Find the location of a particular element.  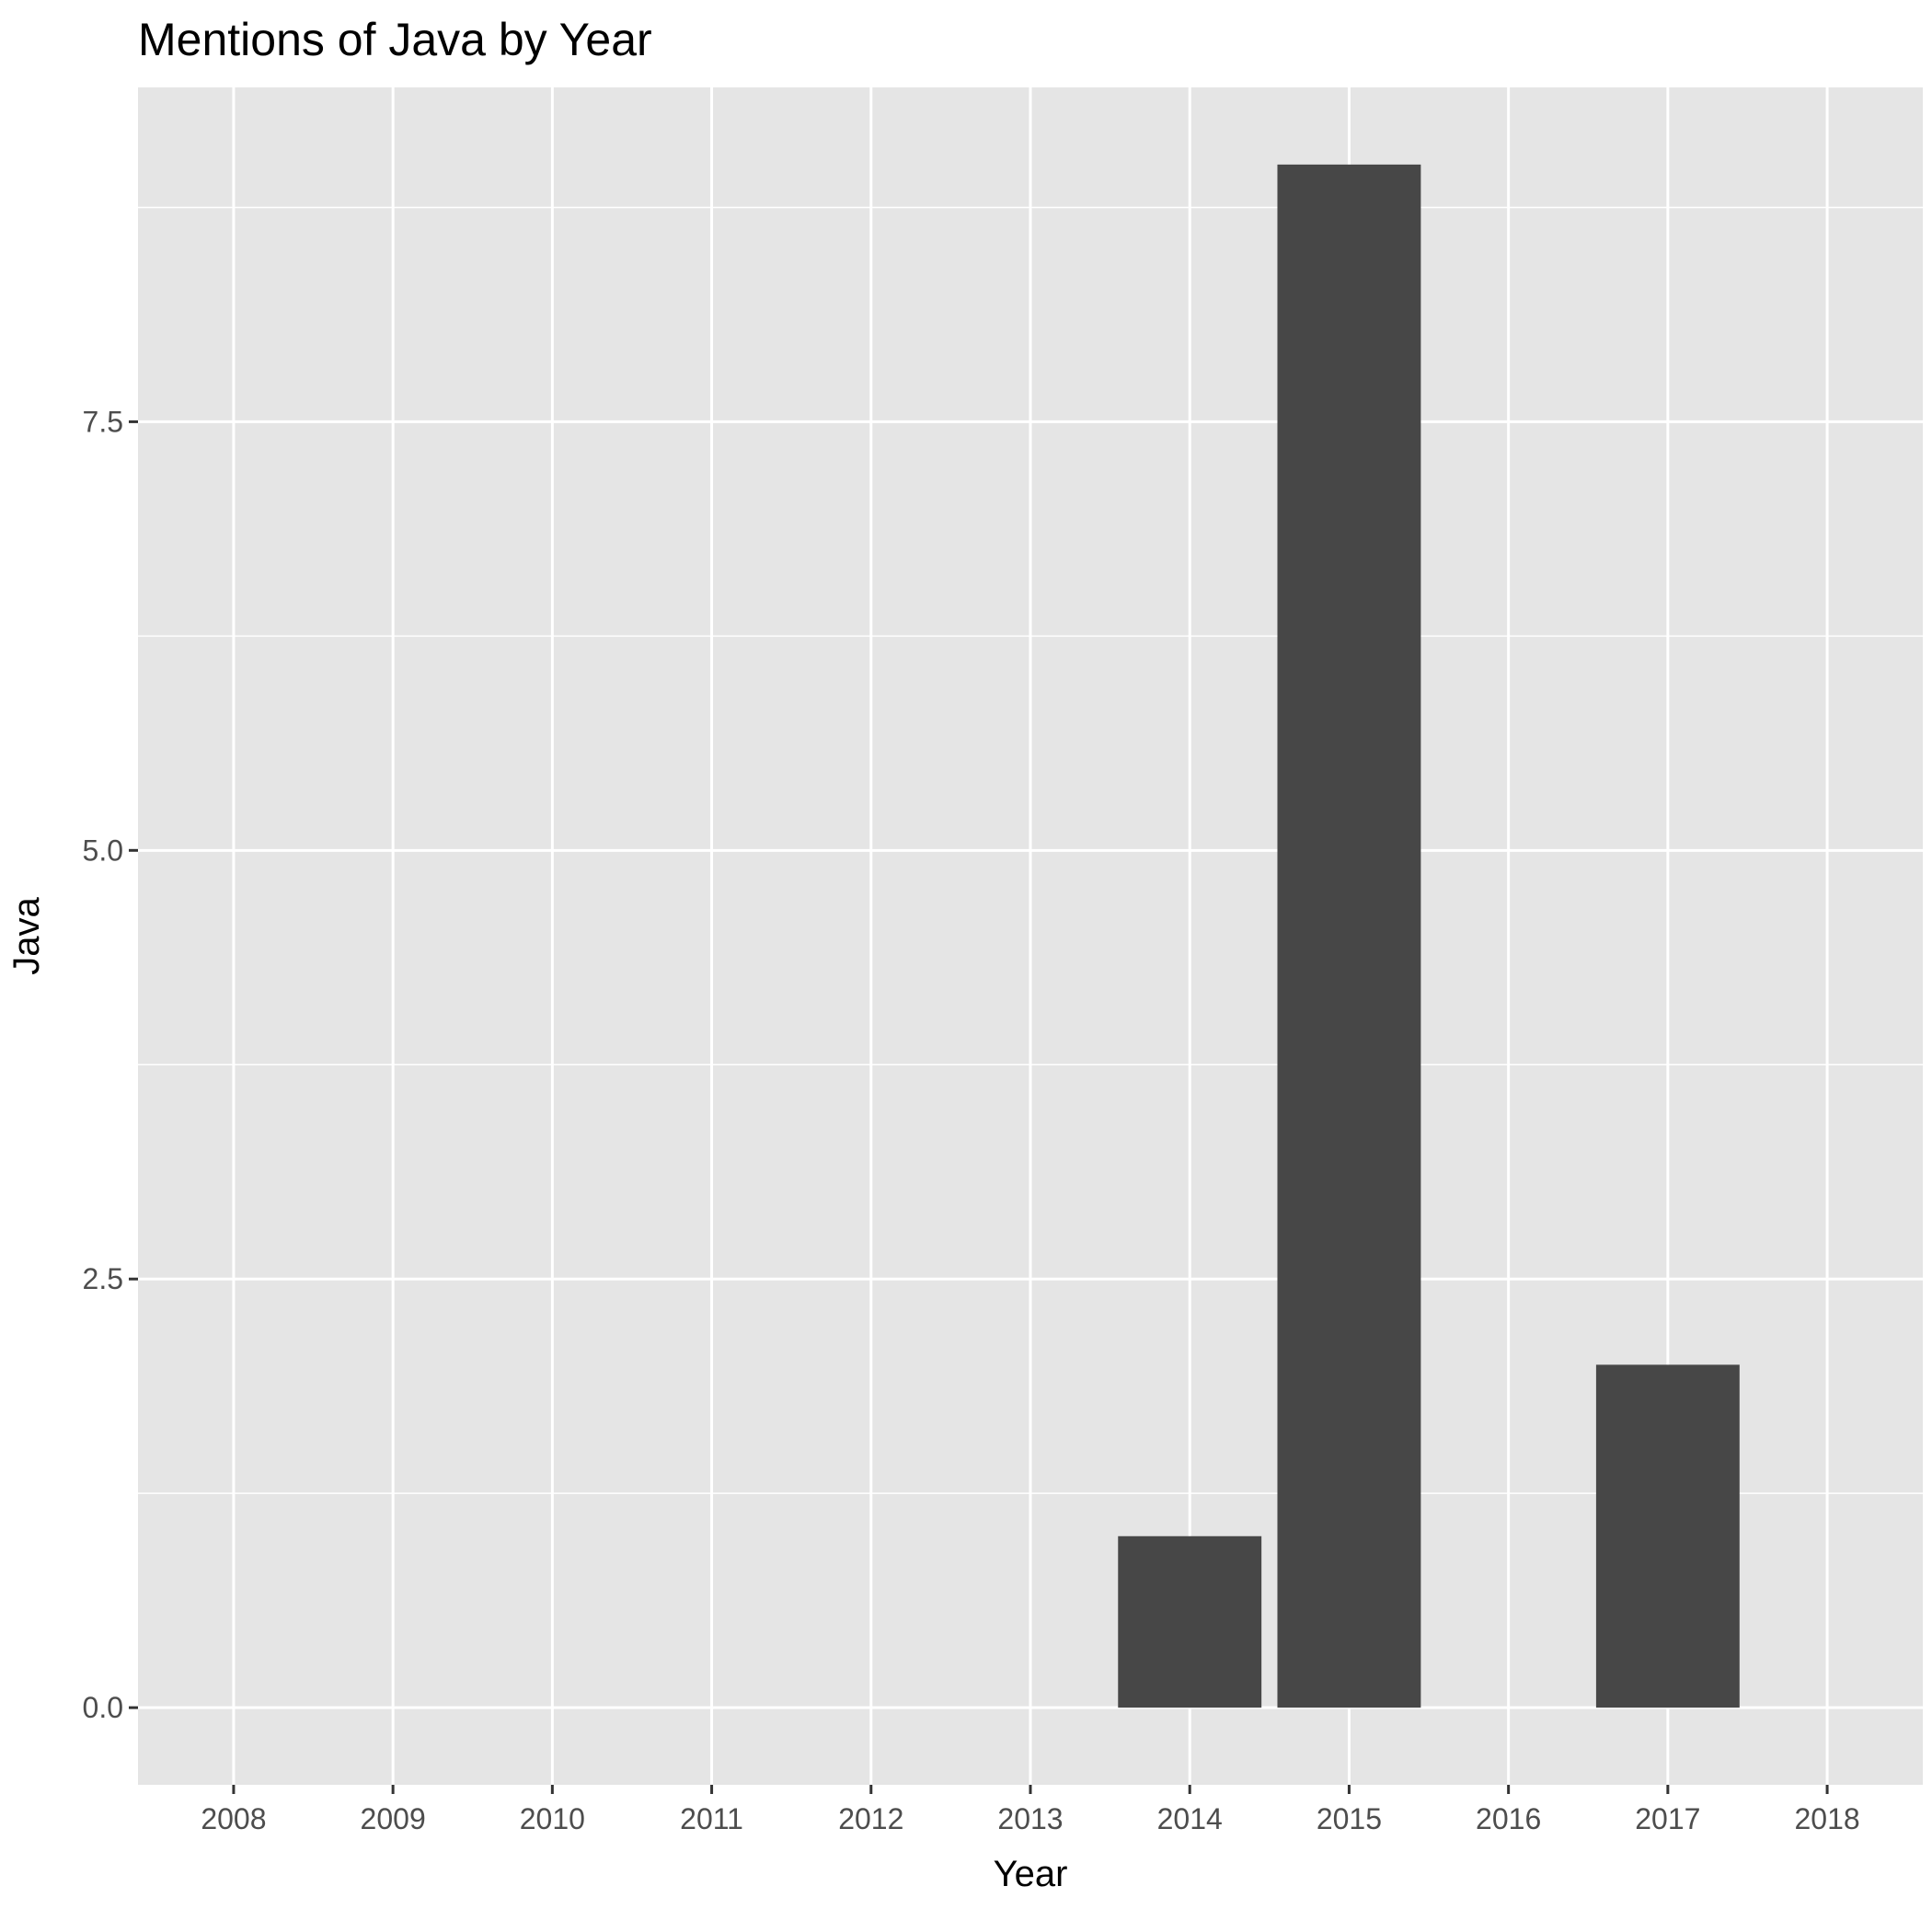

y-tick-label: 0.0 is located at coordinates (103, 1707).